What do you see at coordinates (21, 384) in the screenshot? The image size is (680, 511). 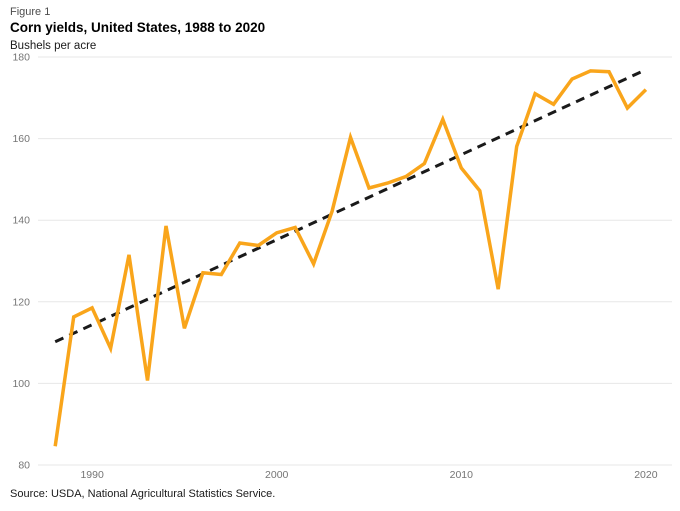 I see `y-tick-label: 100` at bounding box center [21, 384].